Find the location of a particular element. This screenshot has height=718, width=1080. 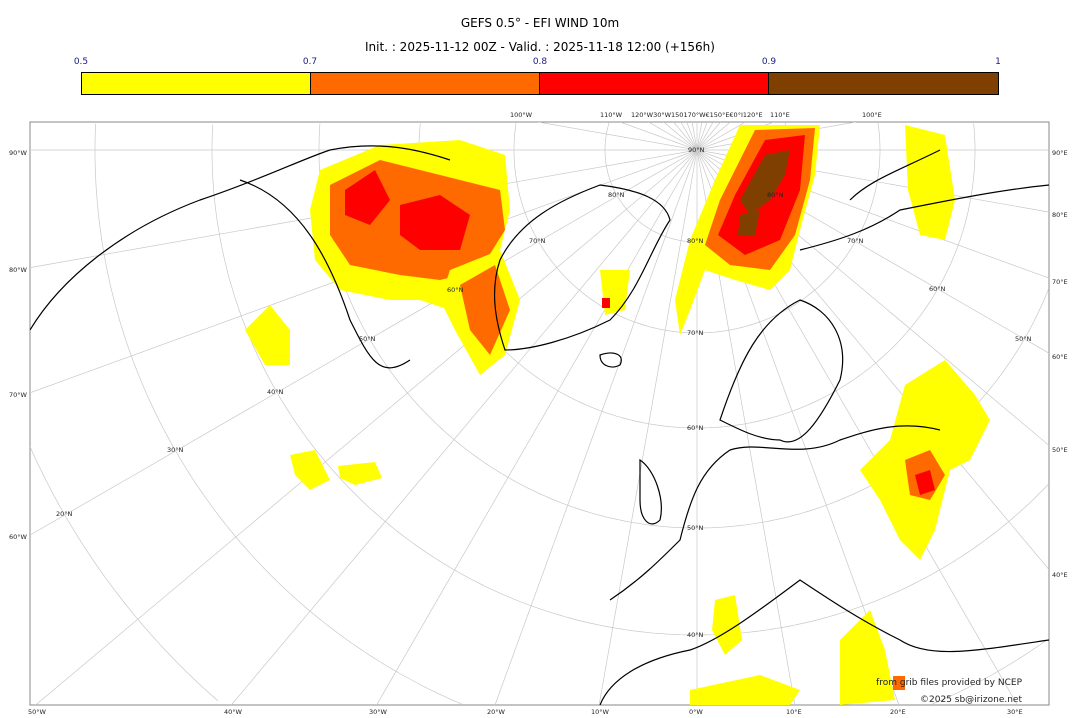

lon-label: 60°E is located at coordinates (1060, 357).